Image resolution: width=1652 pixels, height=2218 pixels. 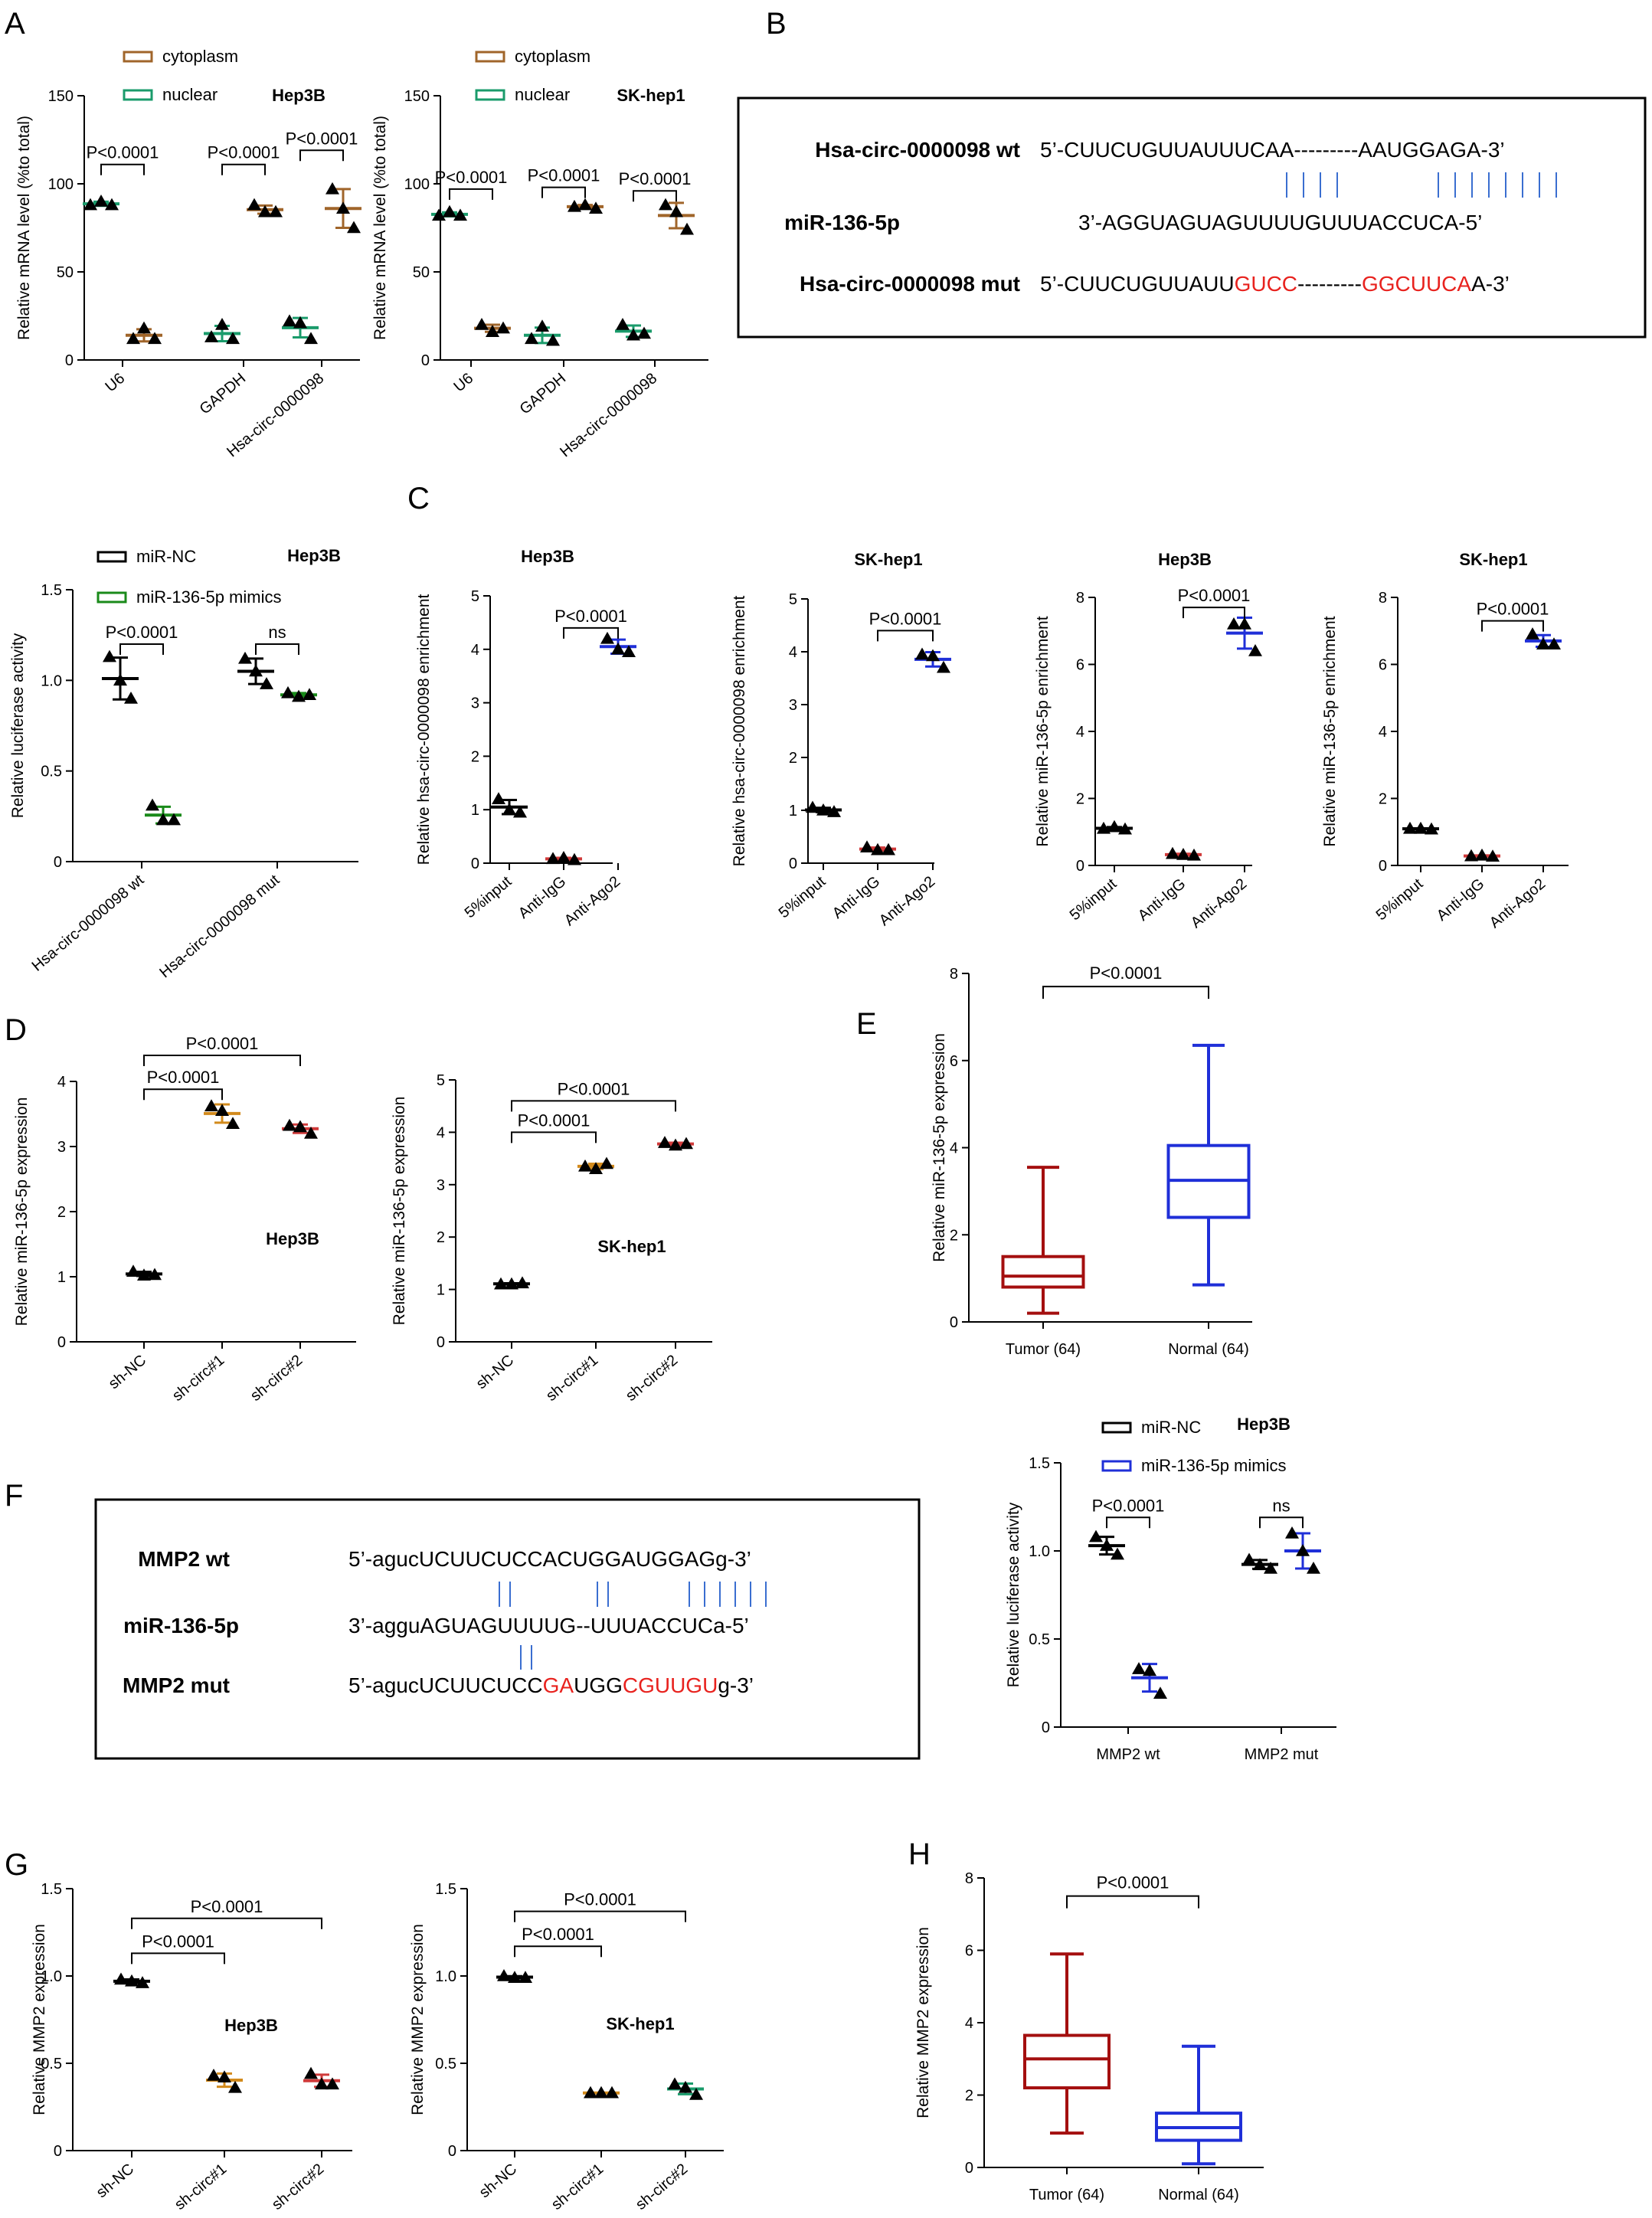 What do you see at coordinates (1162, 900) in the screenshot?
I see `x-tick-label: Anti-IgG` at bounding box center [1162, 900].